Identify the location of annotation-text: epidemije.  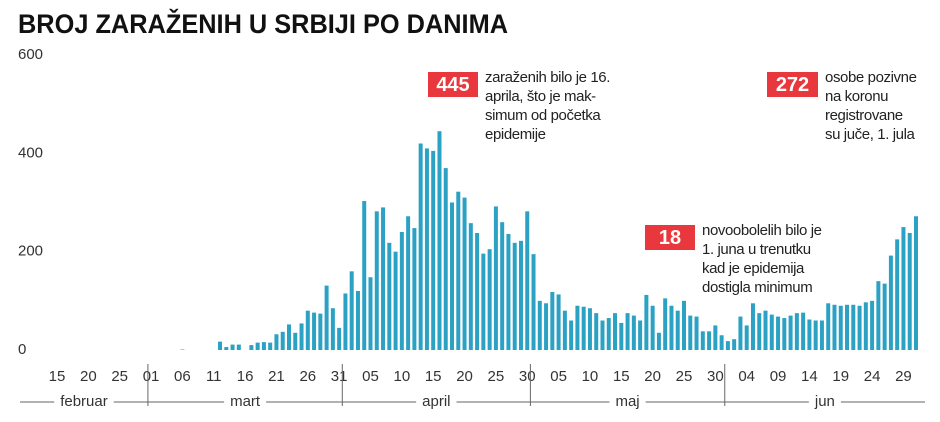
(515, 134).